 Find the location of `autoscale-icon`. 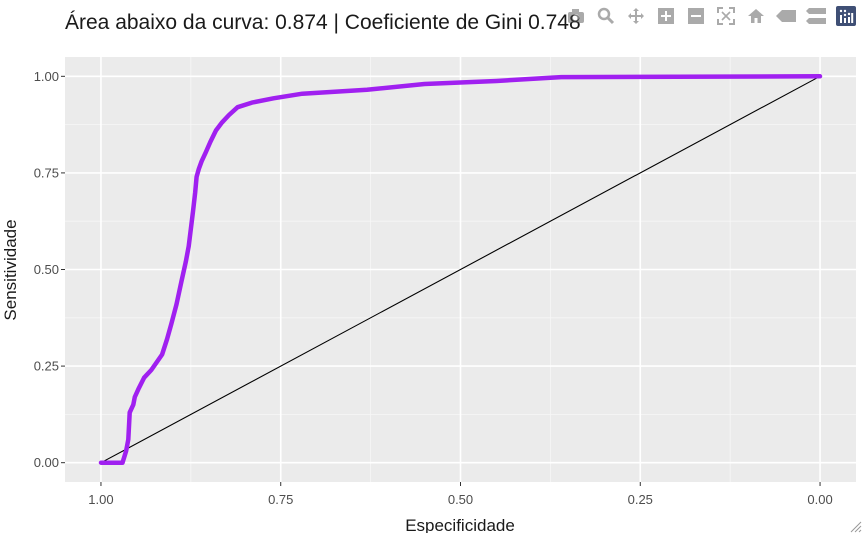

autoscale-icon is located at coordinates (726, 16).